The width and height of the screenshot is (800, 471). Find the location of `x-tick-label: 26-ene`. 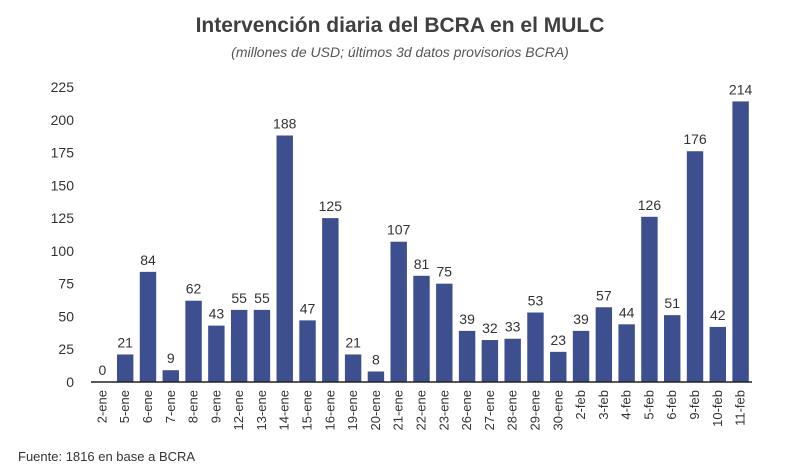

x-tick-label: 26-ene is located at coordinates (466, 410).